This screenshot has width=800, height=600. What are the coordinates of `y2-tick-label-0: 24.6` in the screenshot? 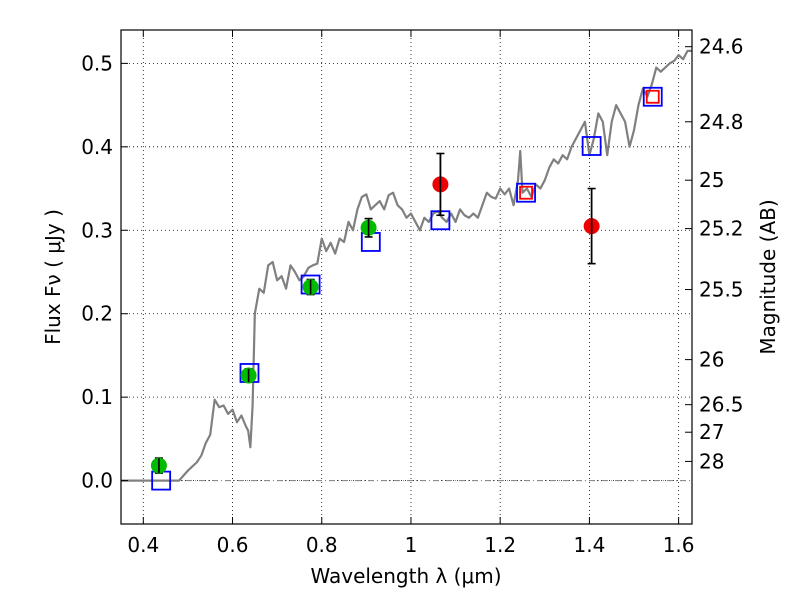 It's located at (721, 47).